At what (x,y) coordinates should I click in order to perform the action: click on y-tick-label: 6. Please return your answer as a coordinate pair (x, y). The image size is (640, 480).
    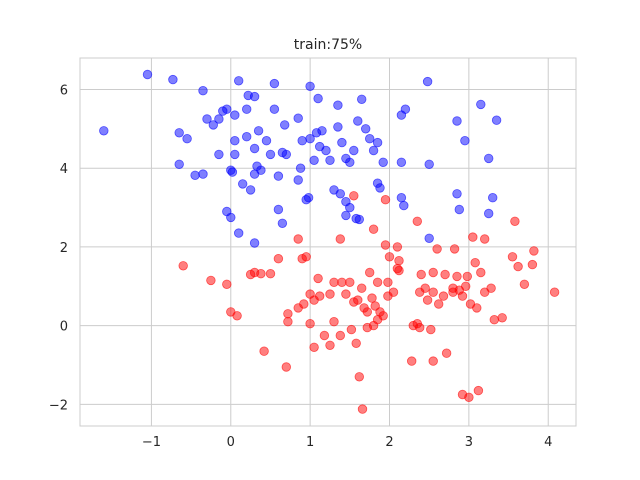
    Looking at the image, I should click on (64, 90).